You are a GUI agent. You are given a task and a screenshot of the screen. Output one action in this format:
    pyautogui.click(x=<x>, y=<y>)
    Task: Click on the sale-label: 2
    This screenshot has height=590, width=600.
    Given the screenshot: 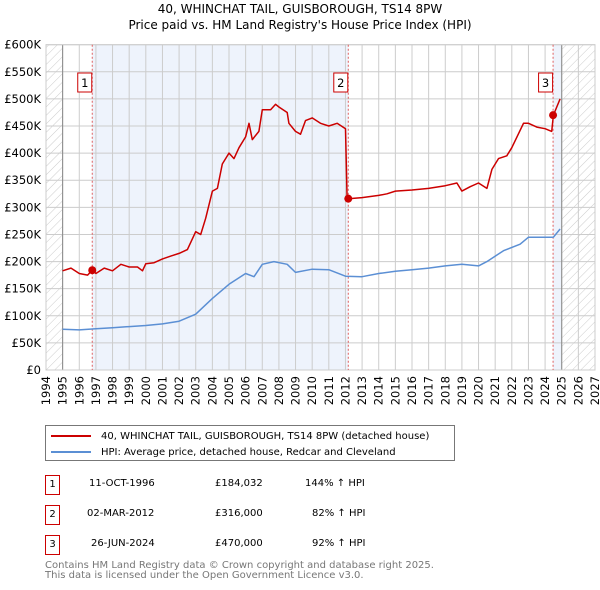 What is the action you would take?
    pyautogui.click(x=340, y=83)
    